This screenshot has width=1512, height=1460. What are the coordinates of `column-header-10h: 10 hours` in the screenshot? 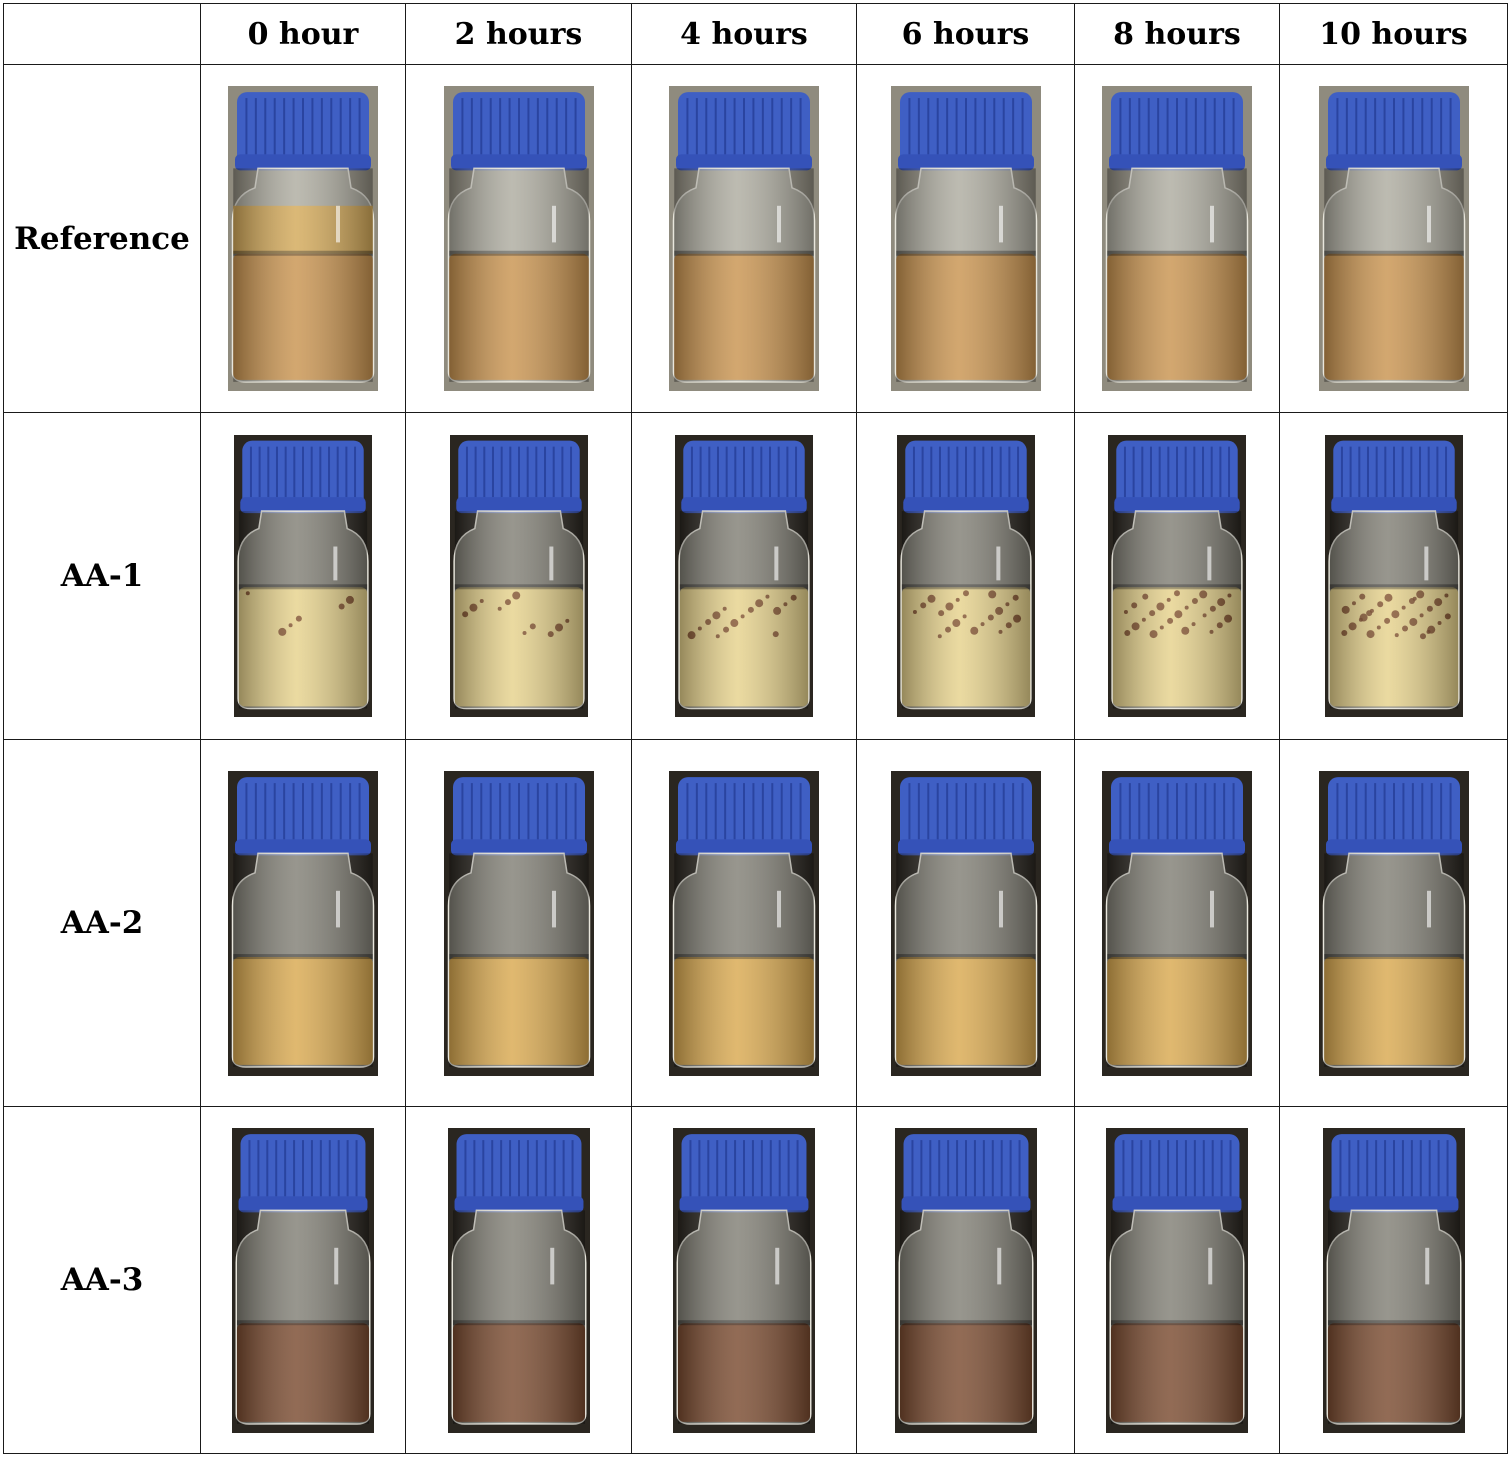 It's located at (1393, 34).